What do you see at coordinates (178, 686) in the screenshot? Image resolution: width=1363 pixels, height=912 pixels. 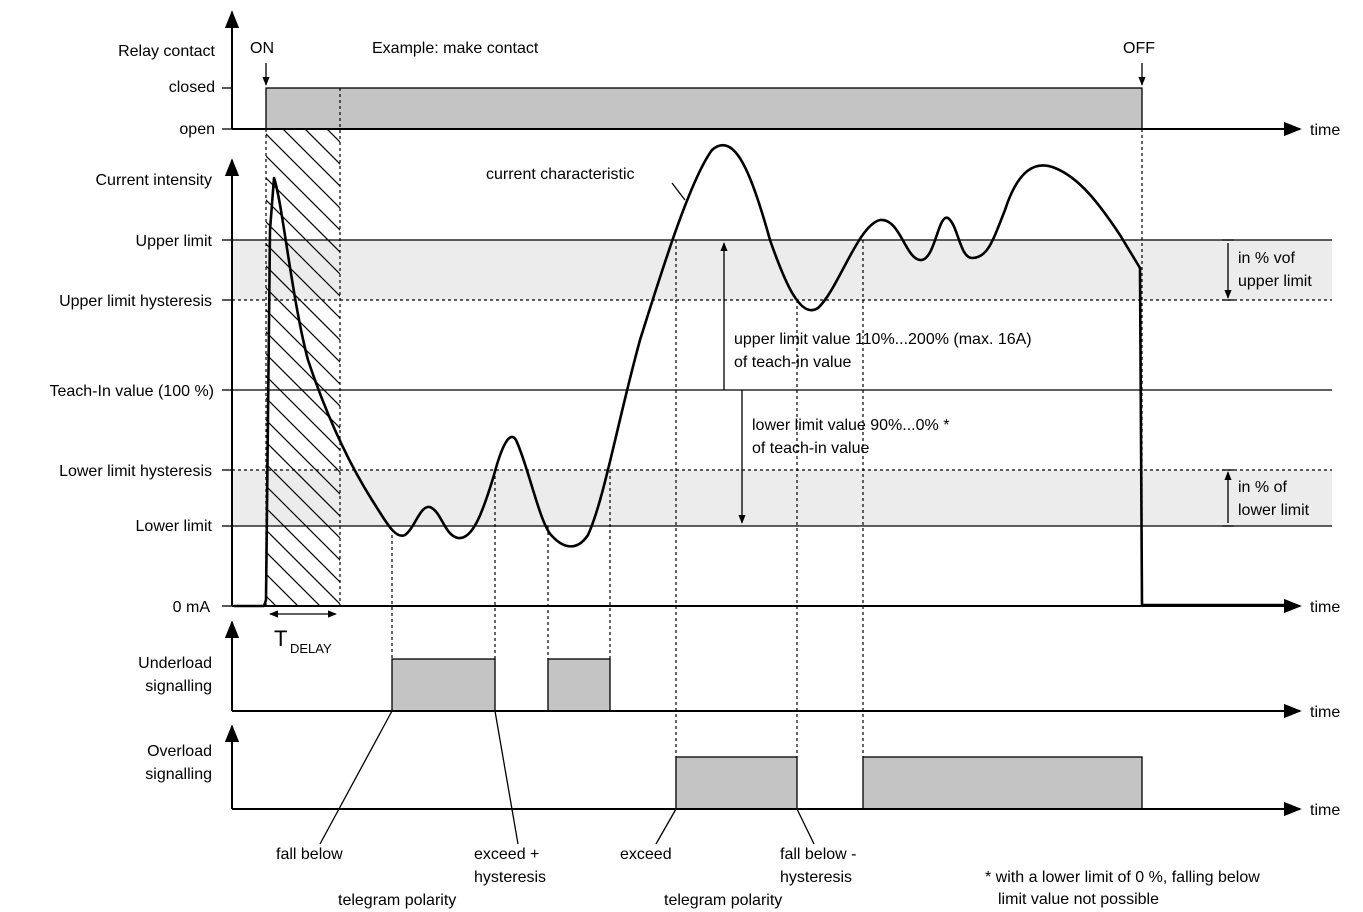 I see `underload-signalling-label: signalling` at bounding box center [178, 686].